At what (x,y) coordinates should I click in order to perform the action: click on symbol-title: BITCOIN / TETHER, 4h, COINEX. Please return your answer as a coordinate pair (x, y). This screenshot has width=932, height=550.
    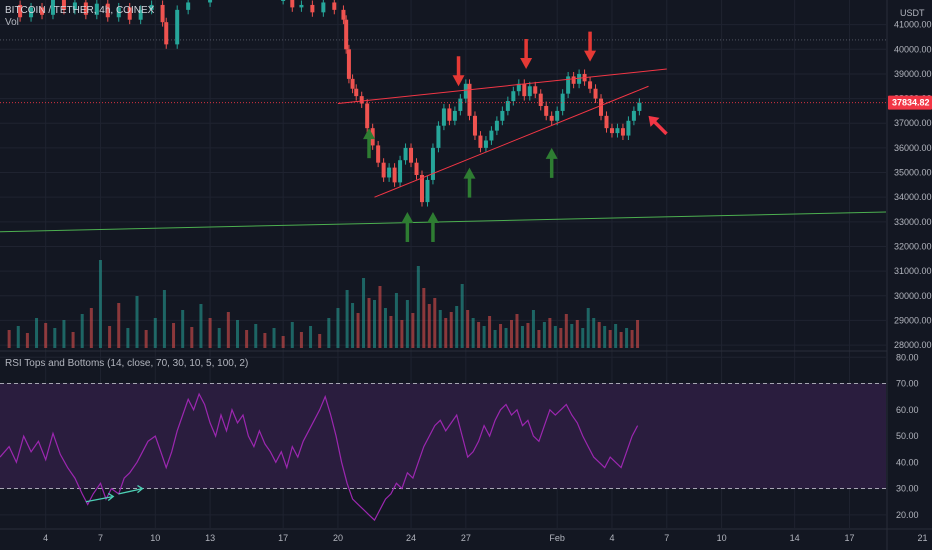
    Looking at the image, I should click on (80, 10).